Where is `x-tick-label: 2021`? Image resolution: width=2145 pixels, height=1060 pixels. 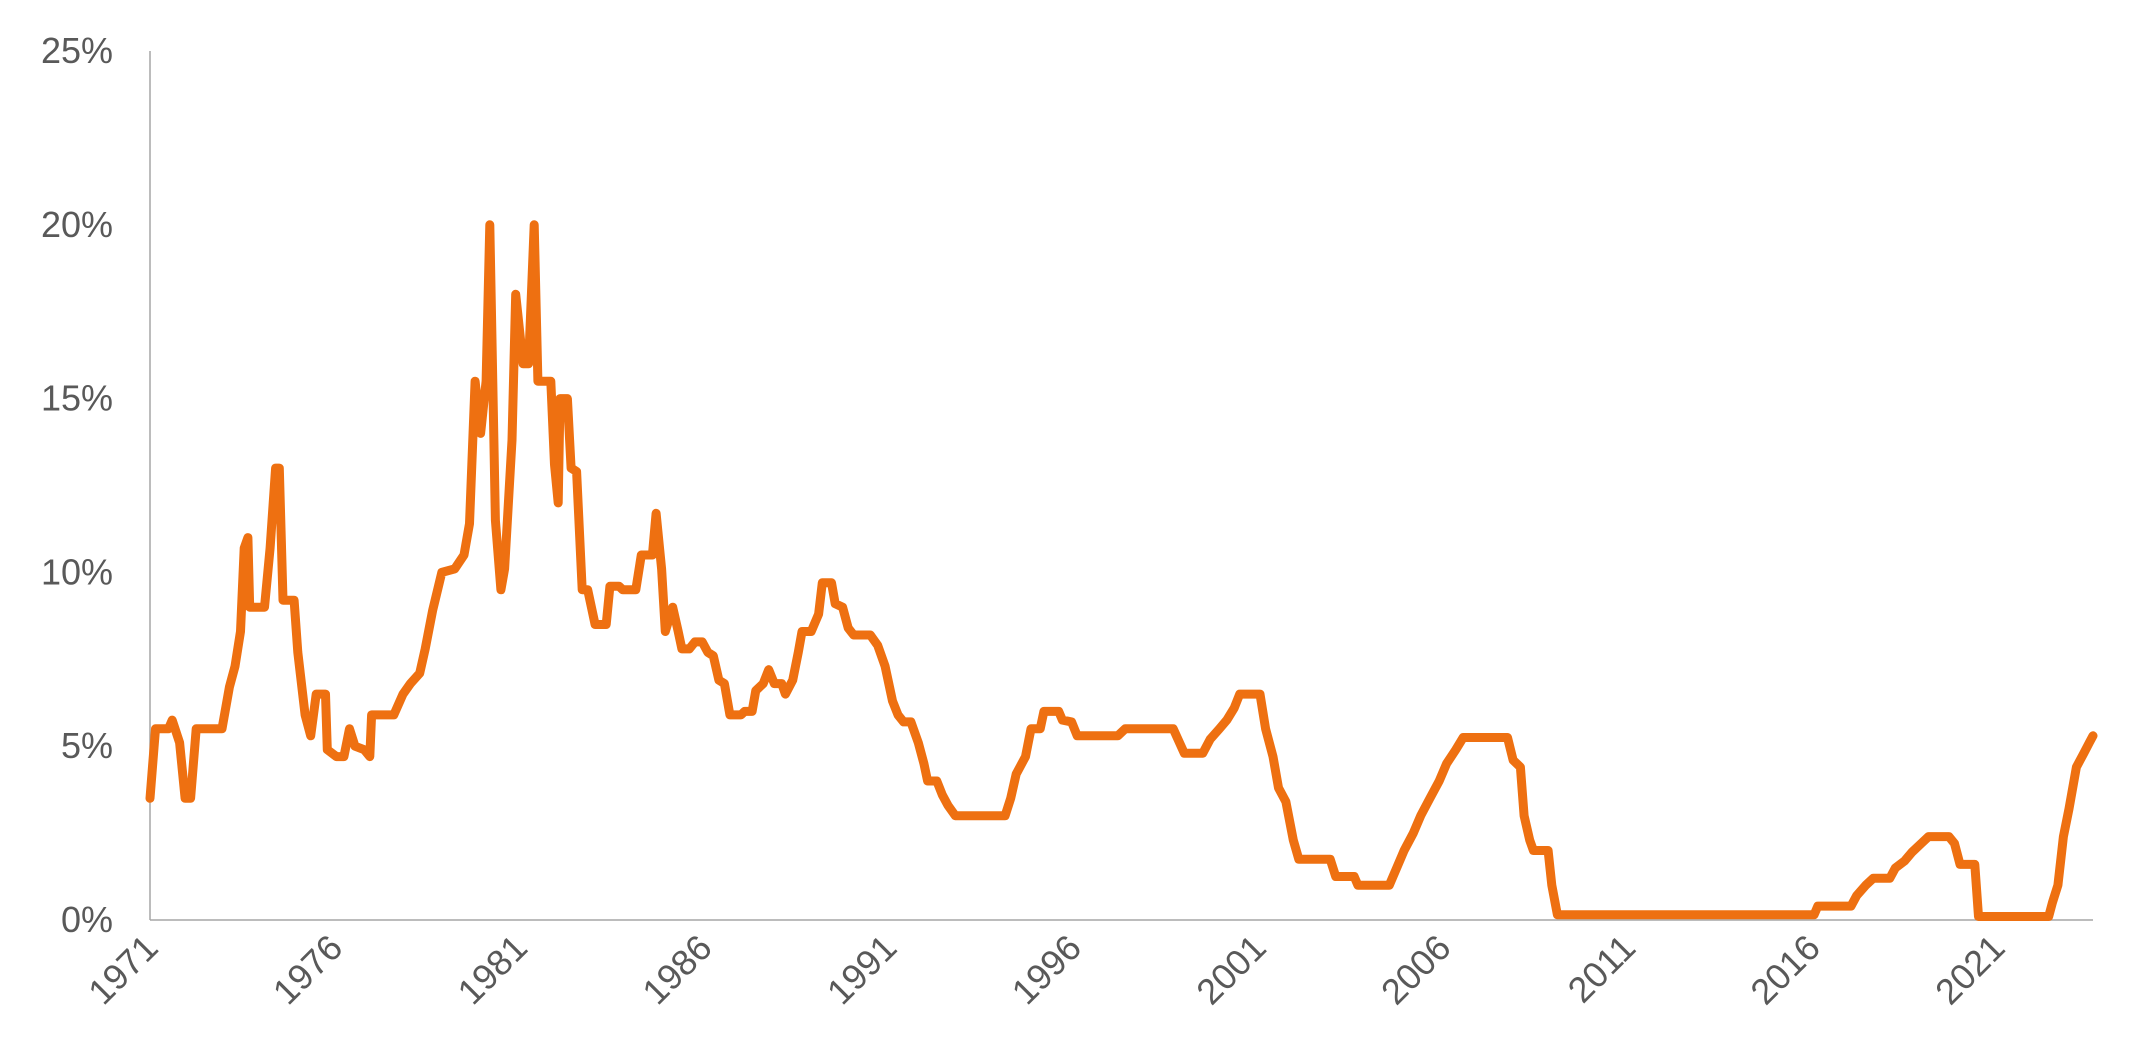 x-tick-label: 2021 is located at coordinates (1970, 970).